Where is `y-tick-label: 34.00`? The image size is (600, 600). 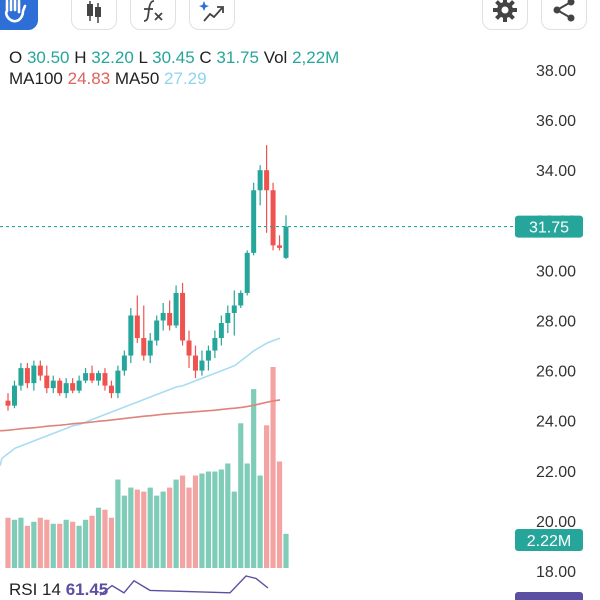
y-tick-label: 34.00 is located at coordinates (556, 171).